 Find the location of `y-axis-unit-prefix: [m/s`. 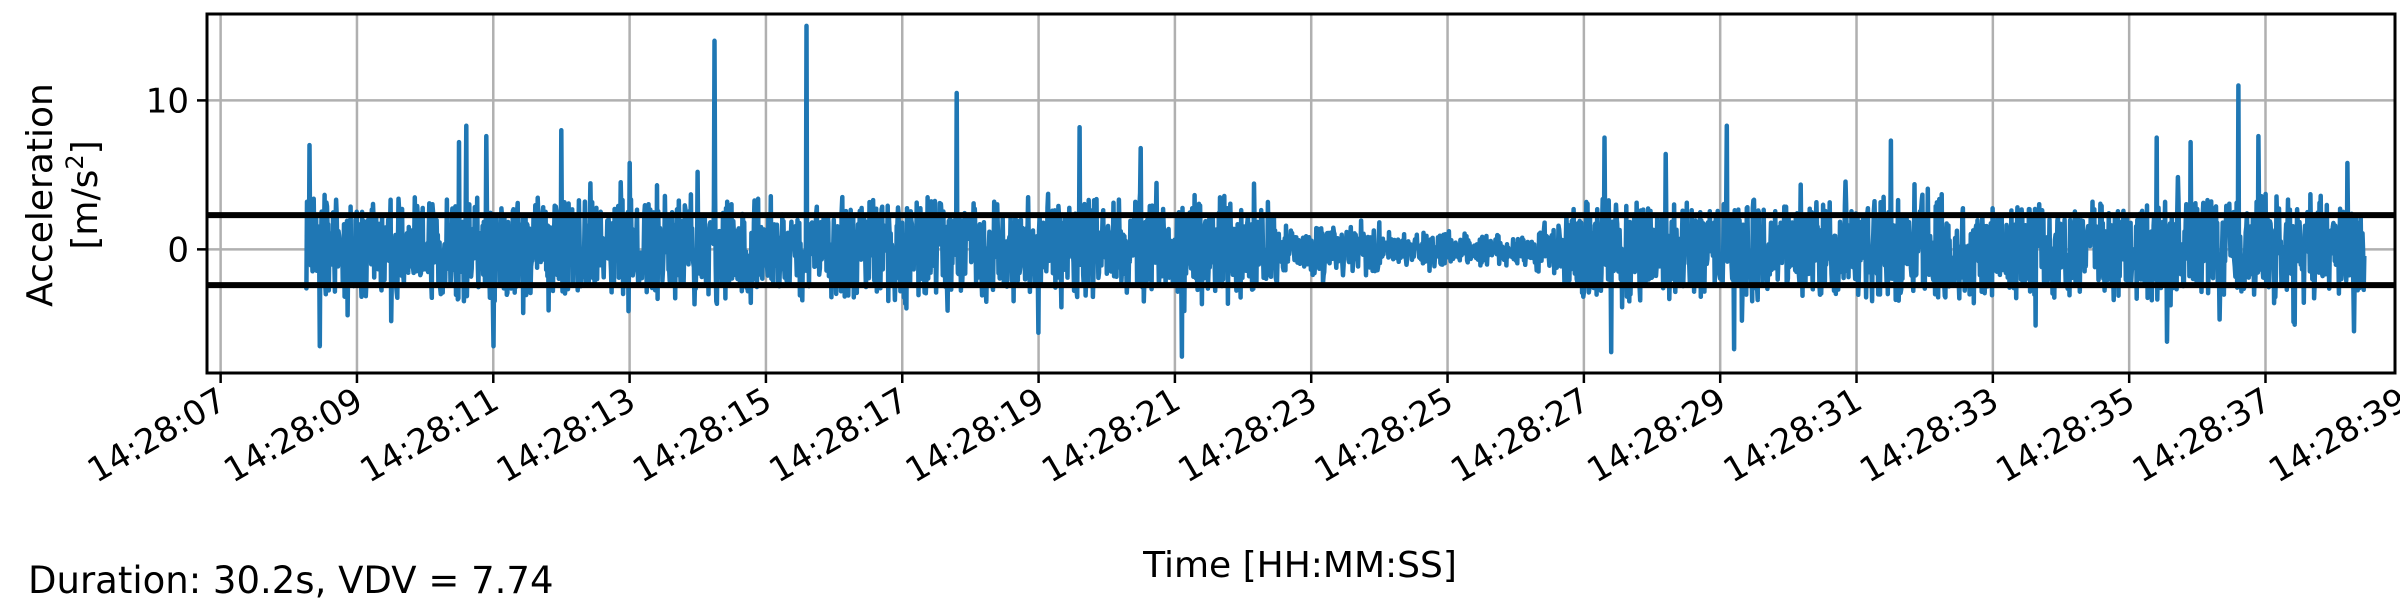

y-axis-unit-prefix: [m/s is located at coordinates (85, 210).